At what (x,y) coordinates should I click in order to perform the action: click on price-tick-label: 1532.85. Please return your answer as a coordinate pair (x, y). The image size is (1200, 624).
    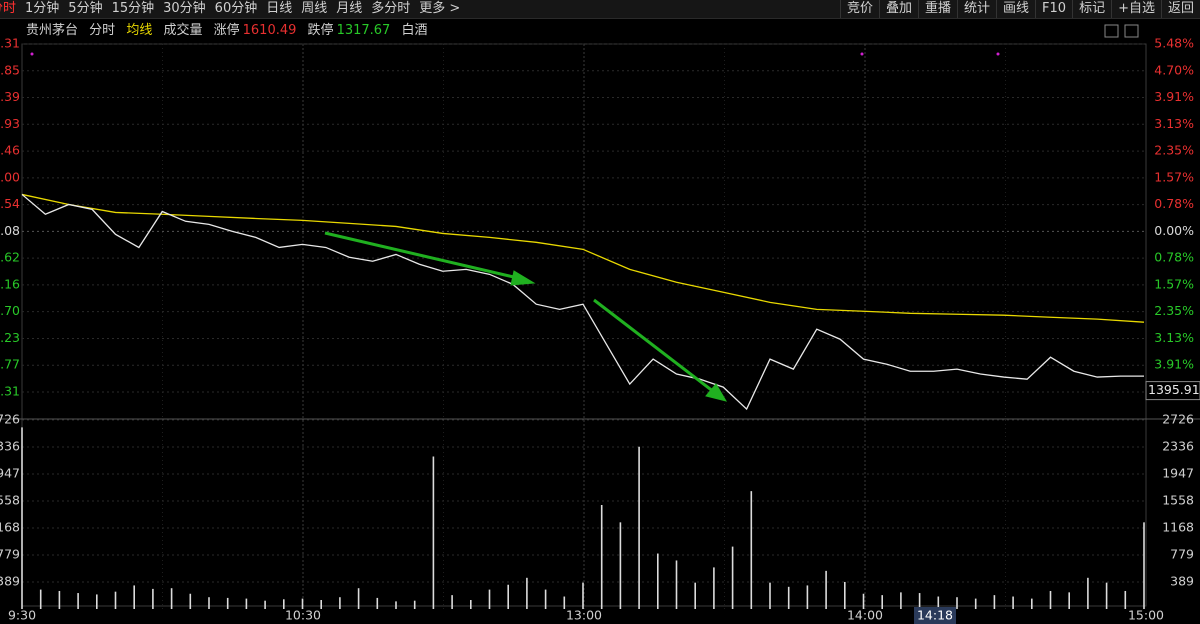
    Looking at the image, I should click on (10, 69).